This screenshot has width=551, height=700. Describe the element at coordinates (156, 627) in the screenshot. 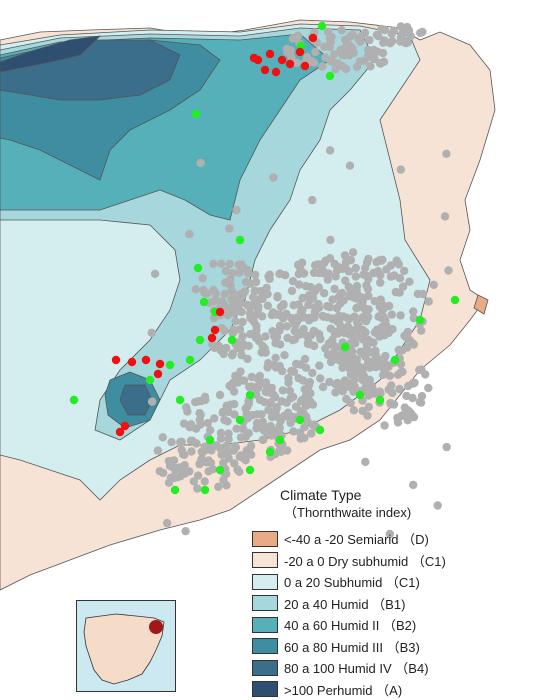

I see `inset-highlight-region` at that location.